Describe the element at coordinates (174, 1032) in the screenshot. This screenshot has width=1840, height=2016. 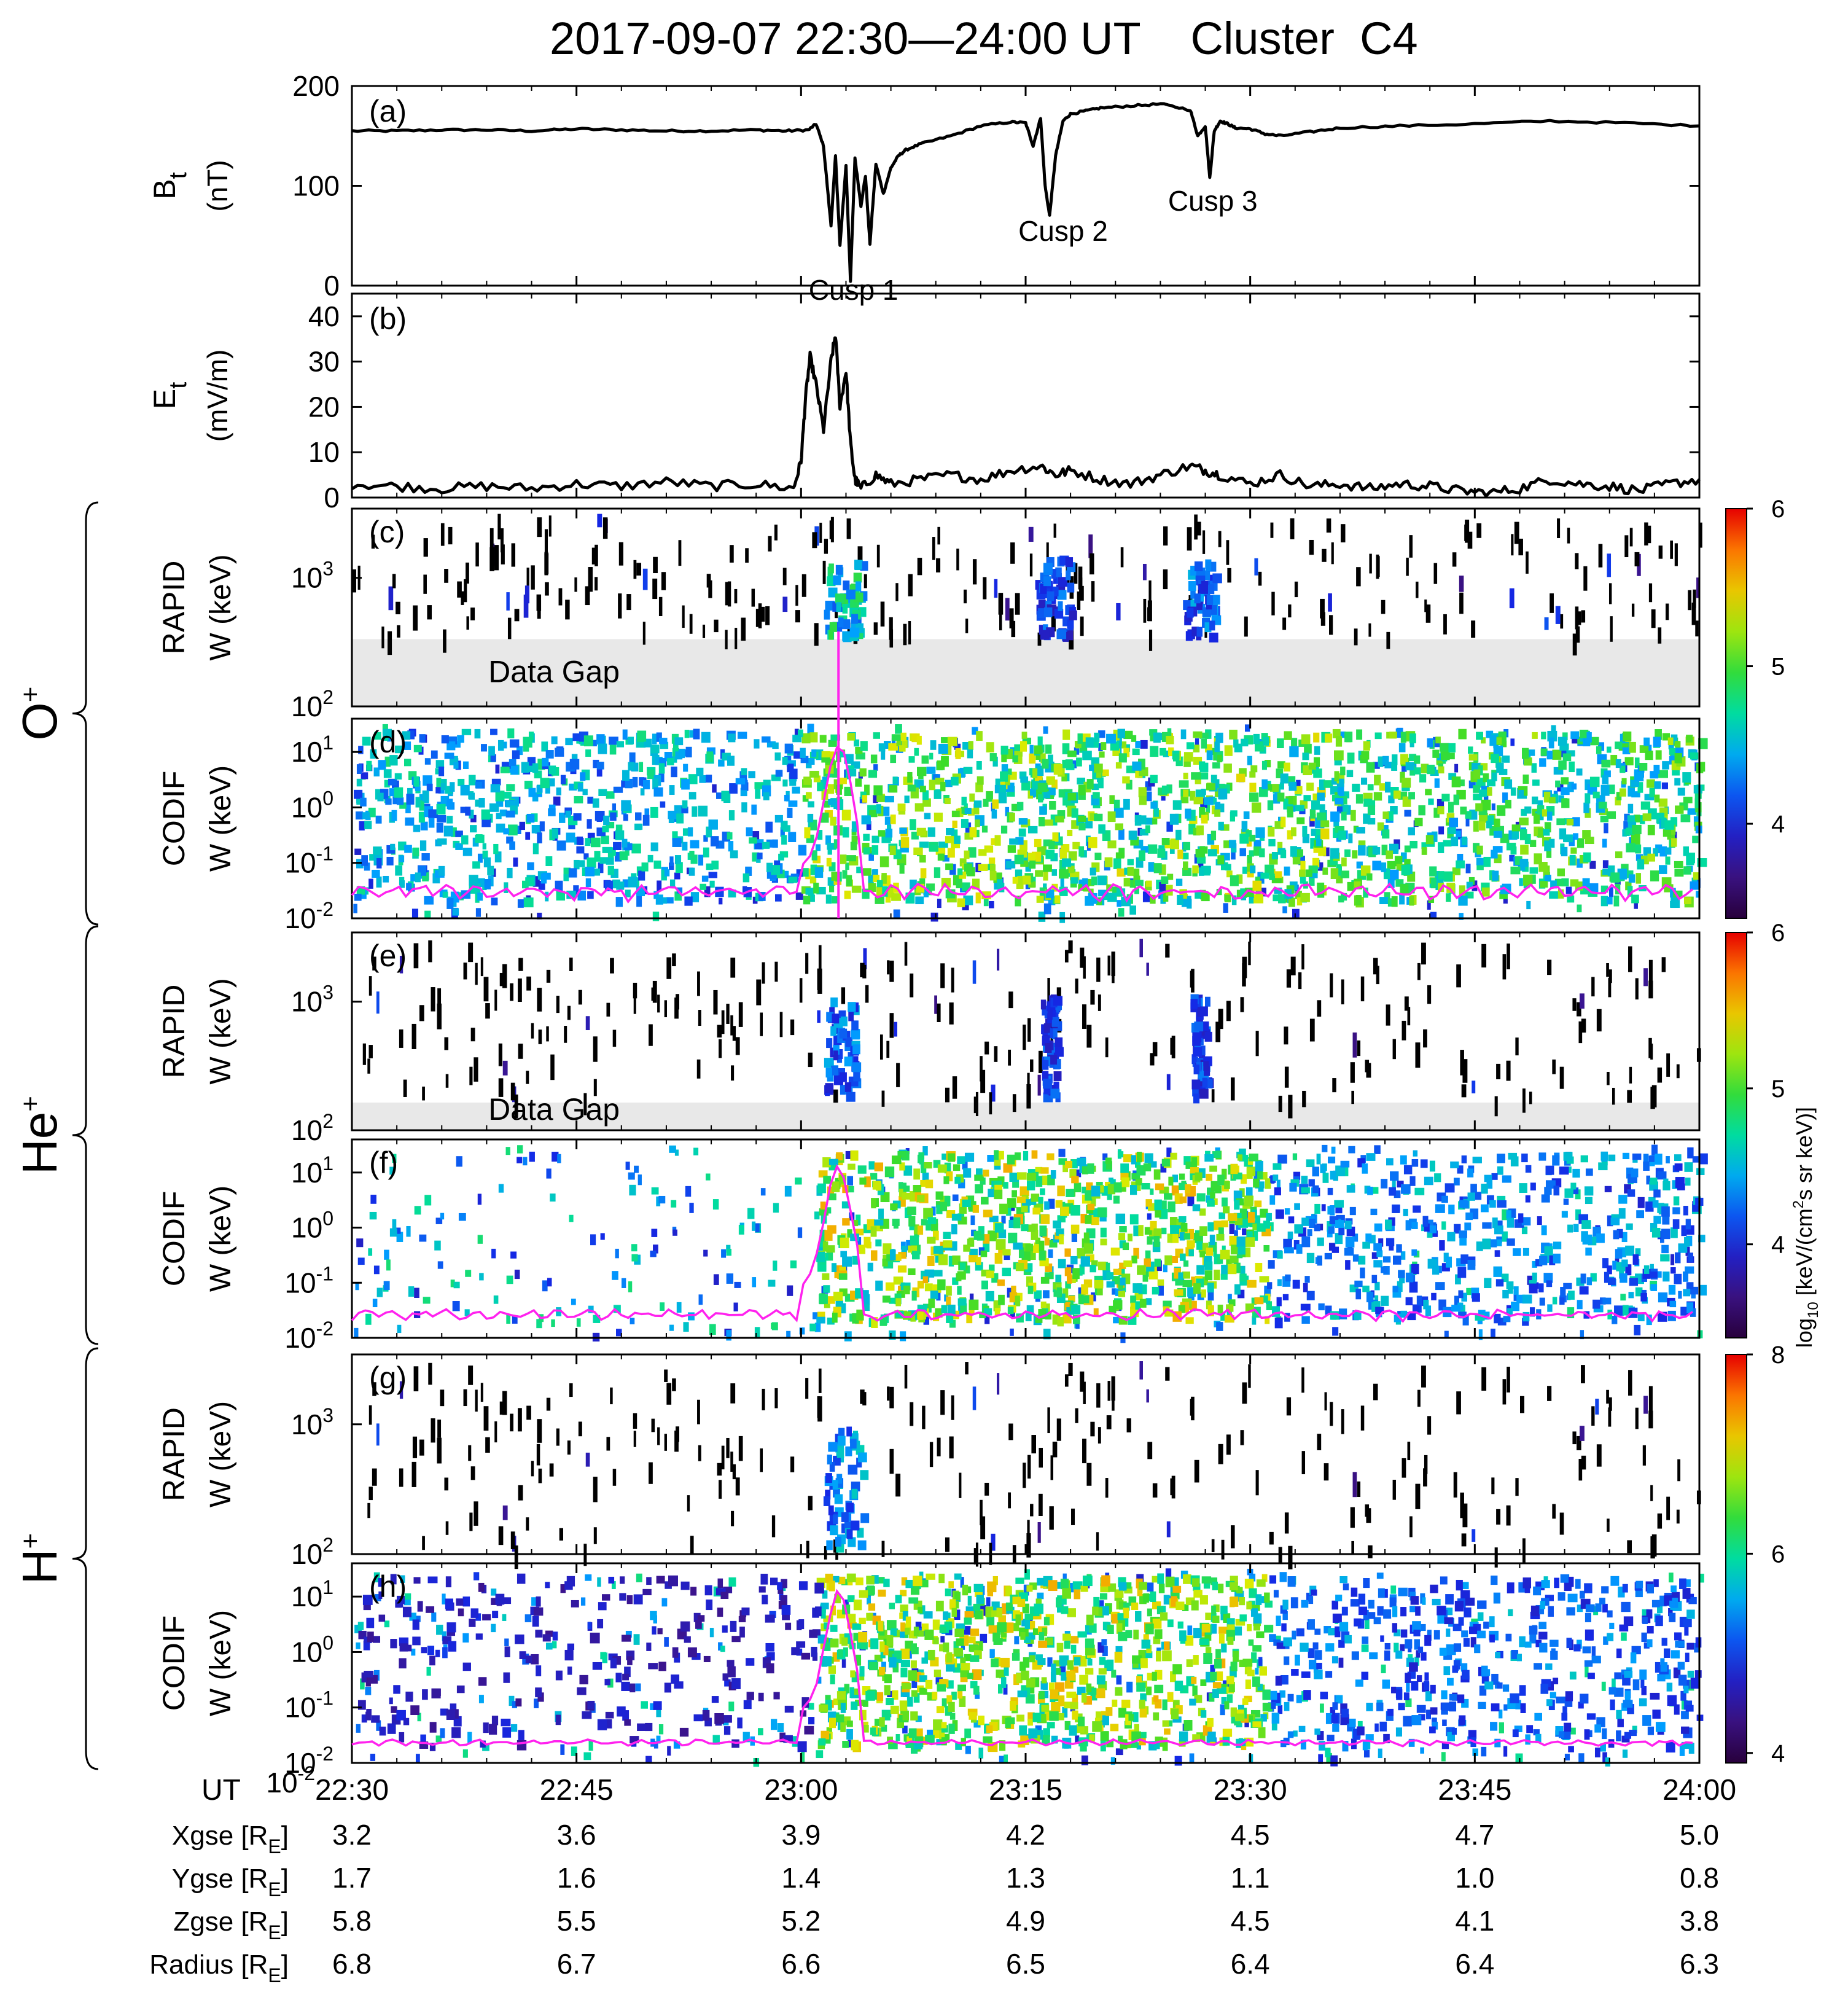
I see `panel-e-instrument-label: RAPID` at that location.